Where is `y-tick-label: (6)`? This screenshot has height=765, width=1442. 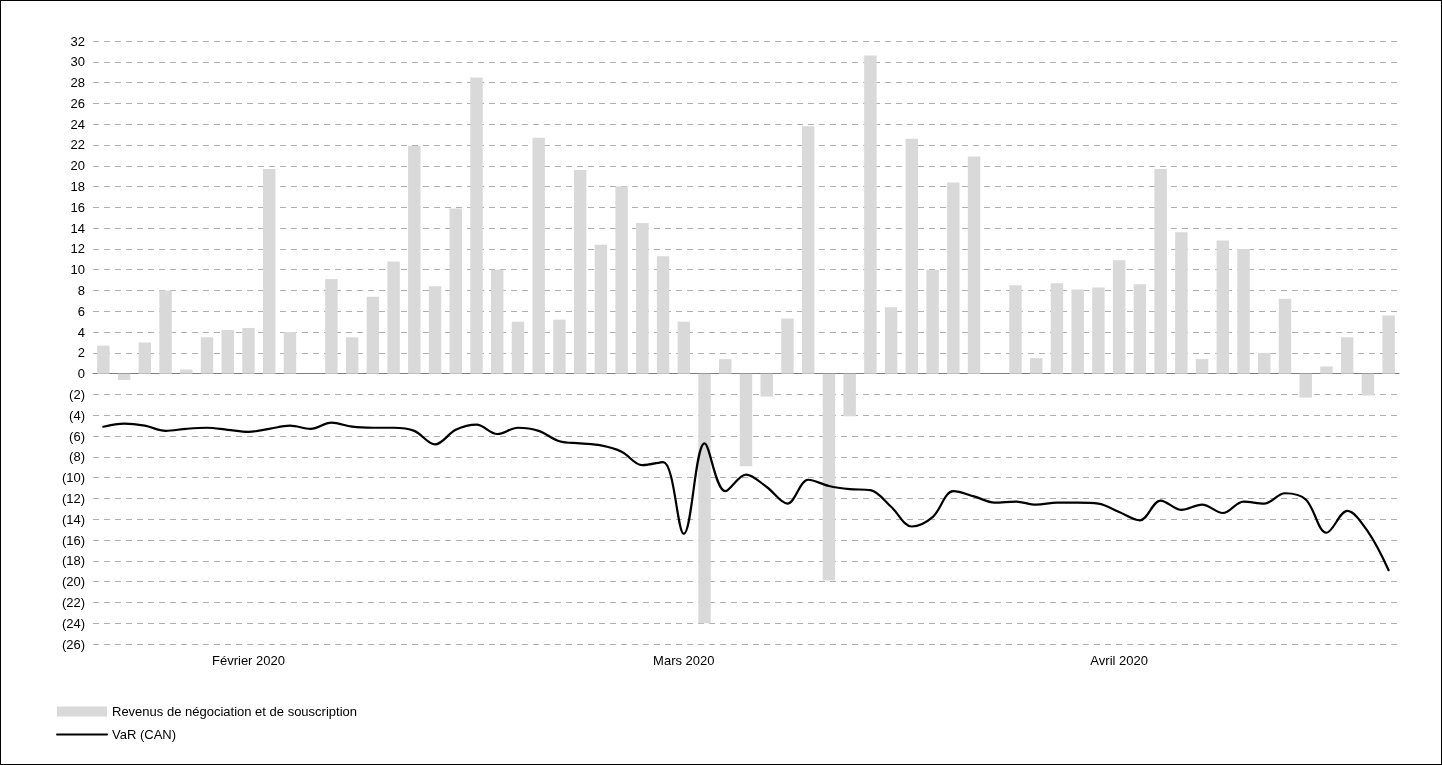
y-tick-label: (6) is located at coordinates (77, 436).